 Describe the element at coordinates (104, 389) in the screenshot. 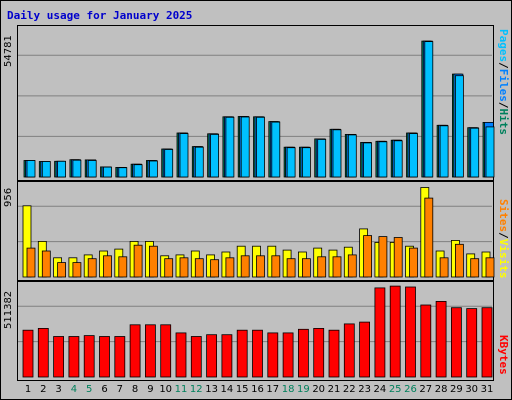

I see `day-tick-label: 6` at that location.